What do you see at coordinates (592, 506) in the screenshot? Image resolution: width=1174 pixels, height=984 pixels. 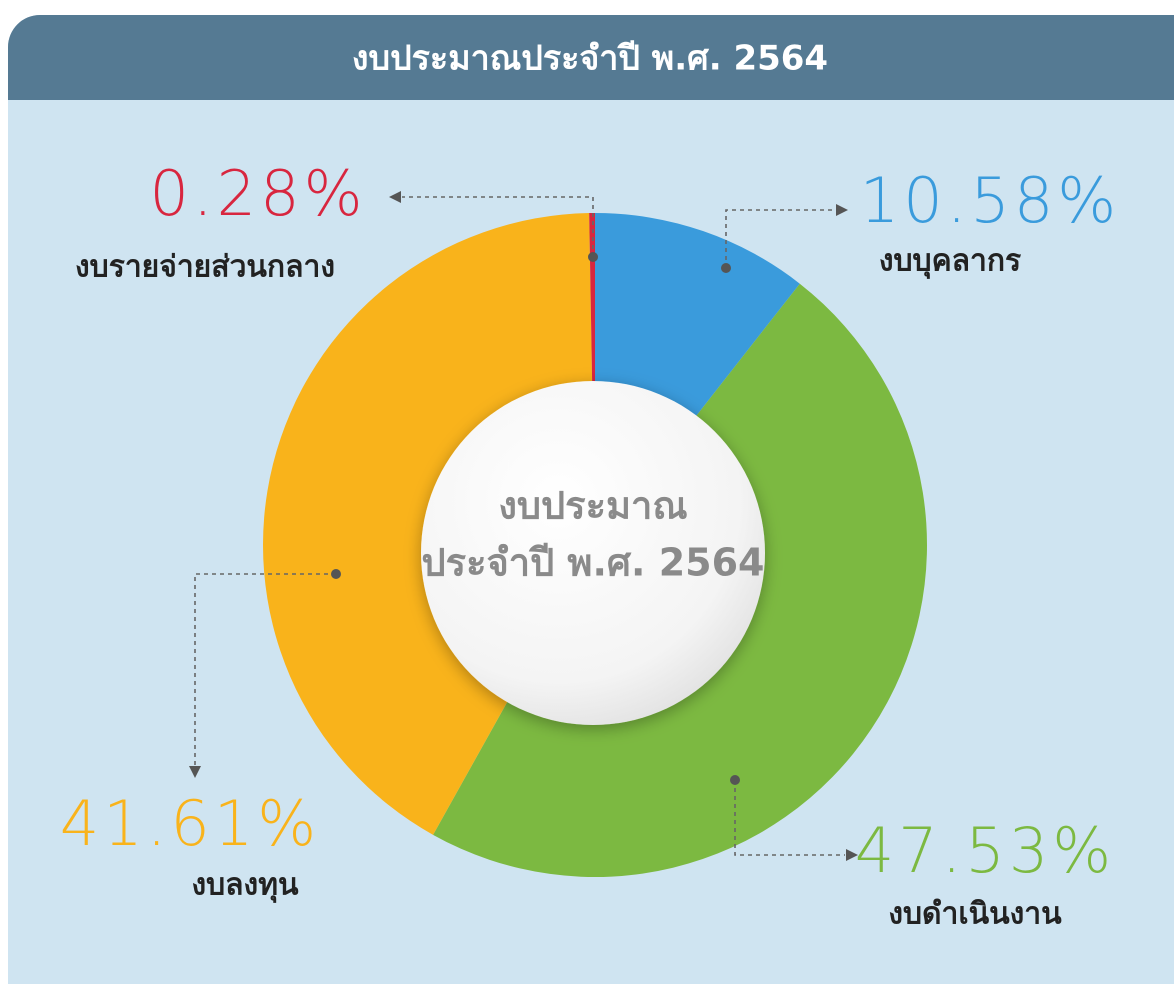 I see `center-text: งบประมาณ` at bounding box center [592, 506].